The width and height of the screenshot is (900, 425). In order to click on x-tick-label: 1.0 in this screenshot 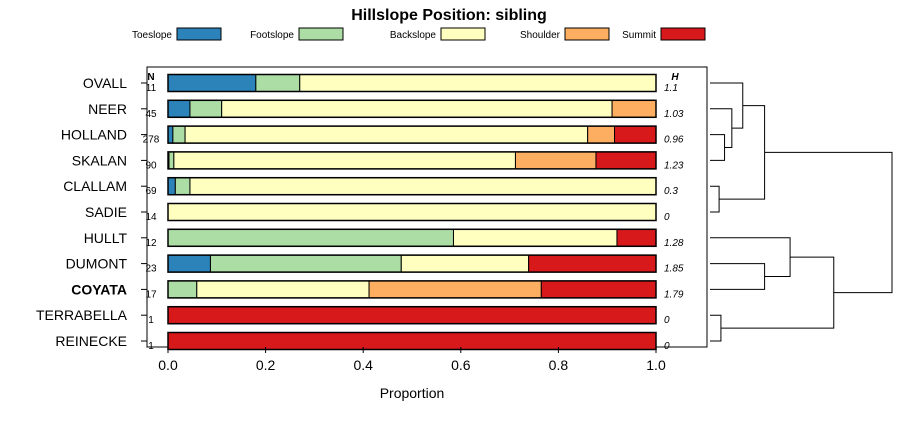, I will do `click(656, 365)`.